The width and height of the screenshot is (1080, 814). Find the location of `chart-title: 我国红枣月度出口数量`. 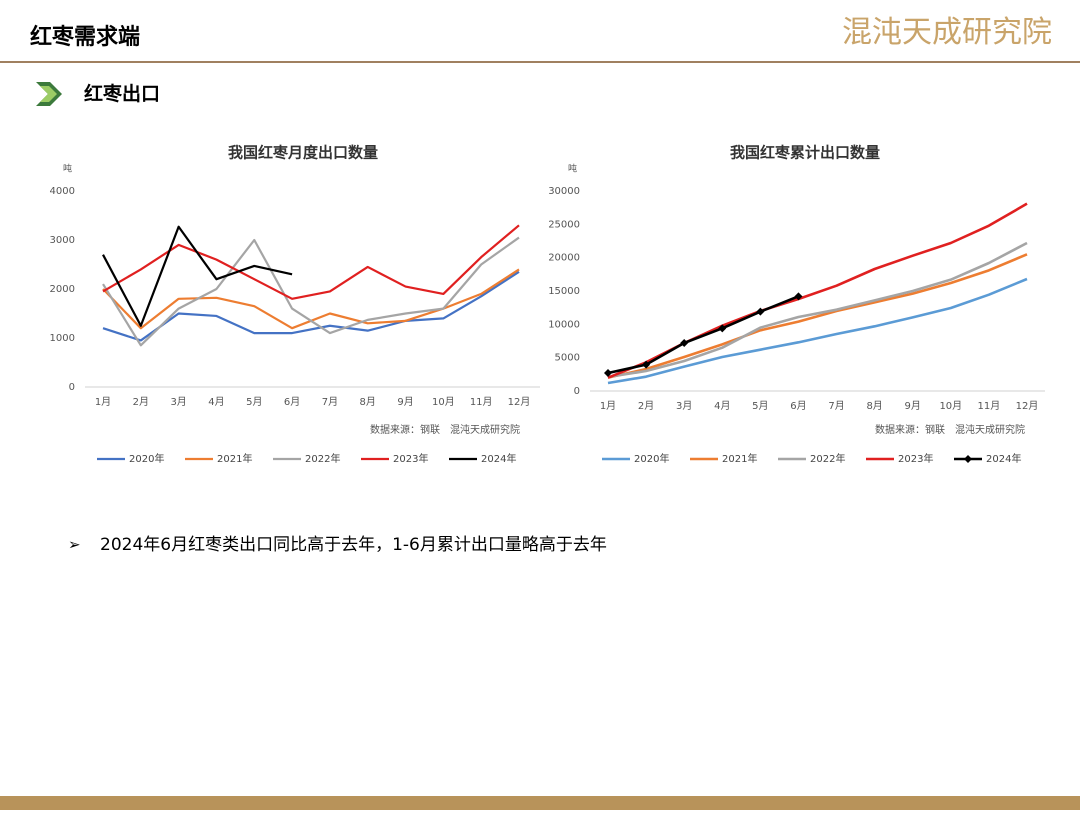

chart-title: 我国红枣月度出口数量 is located at coordinates (303, 153).